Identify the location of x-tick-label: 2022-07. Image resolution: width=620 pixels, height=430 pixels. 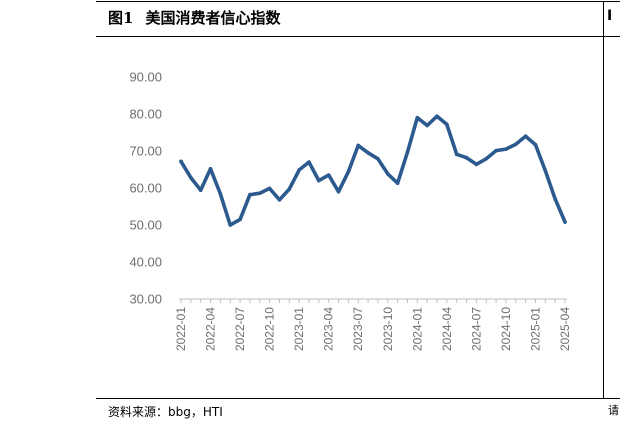
(240, 329).